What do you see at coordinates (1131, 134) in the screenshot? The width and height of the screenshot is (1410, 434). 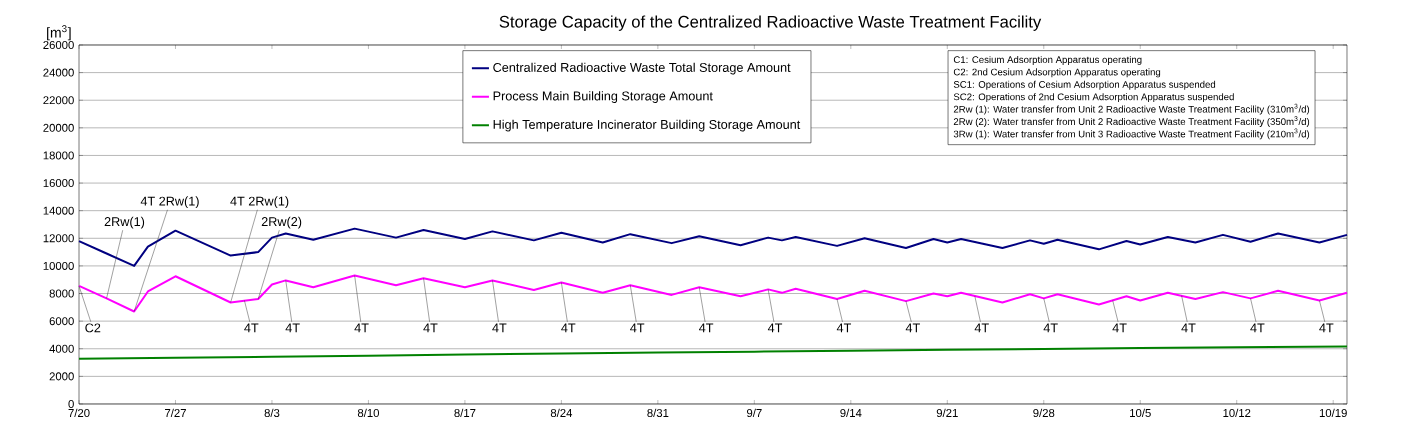 I see `annotation: 3Rw (1): Water transfer from Unit 3 Radioactive Waste Treatment Facility (210m$^{3}$/d)` at bounding box center [1131, 134].